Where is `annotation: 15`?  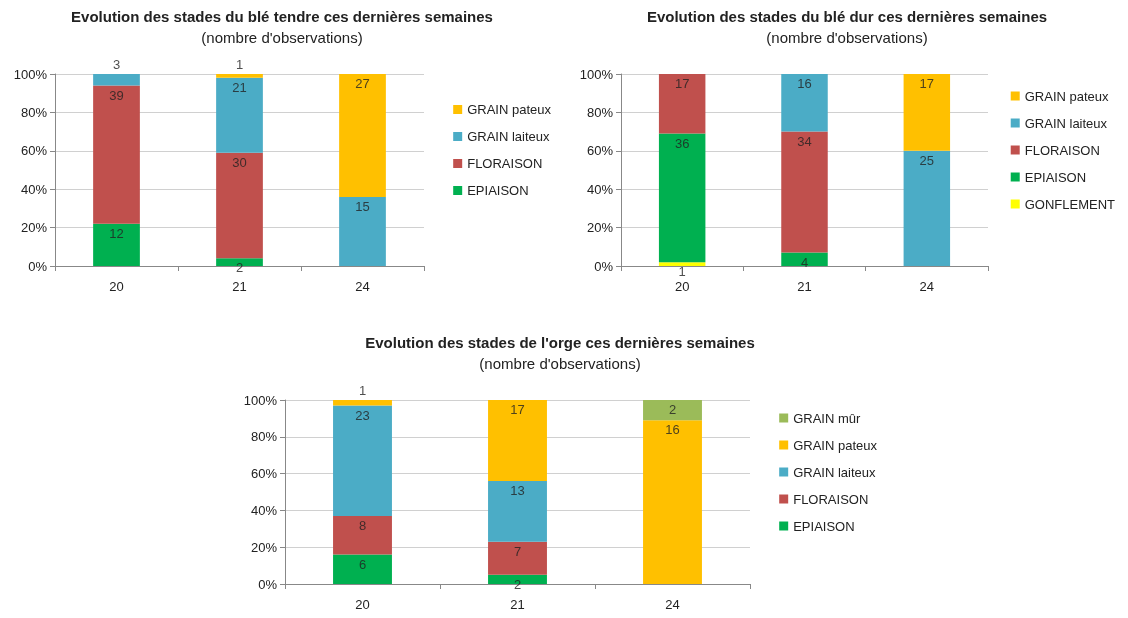
annotation: 15 is located at coordinates (362, 206).